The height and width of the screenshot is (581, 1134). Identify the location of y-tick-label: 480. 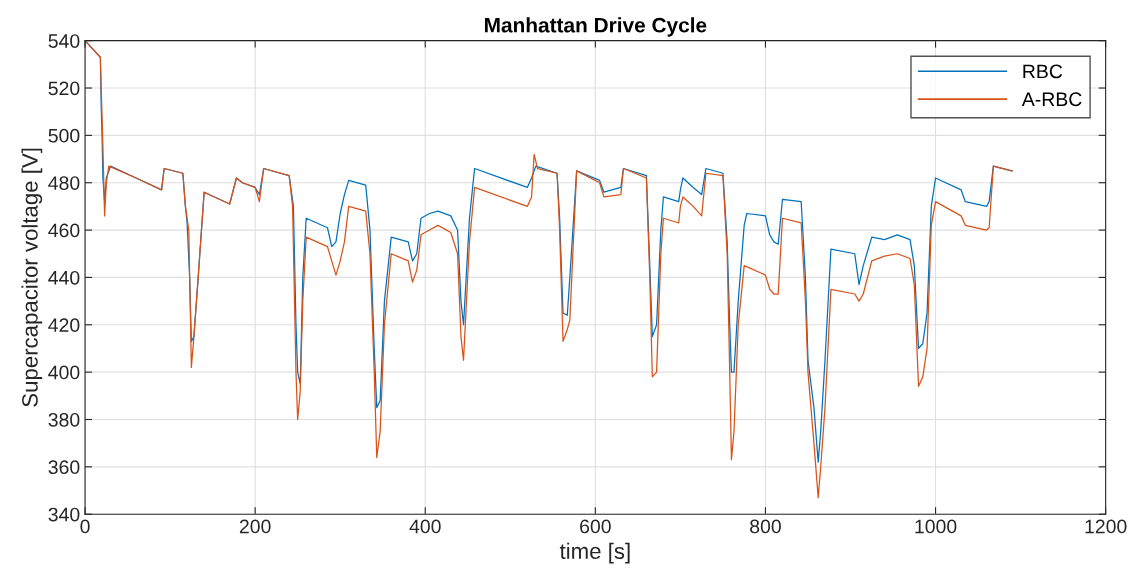
(64, 183).